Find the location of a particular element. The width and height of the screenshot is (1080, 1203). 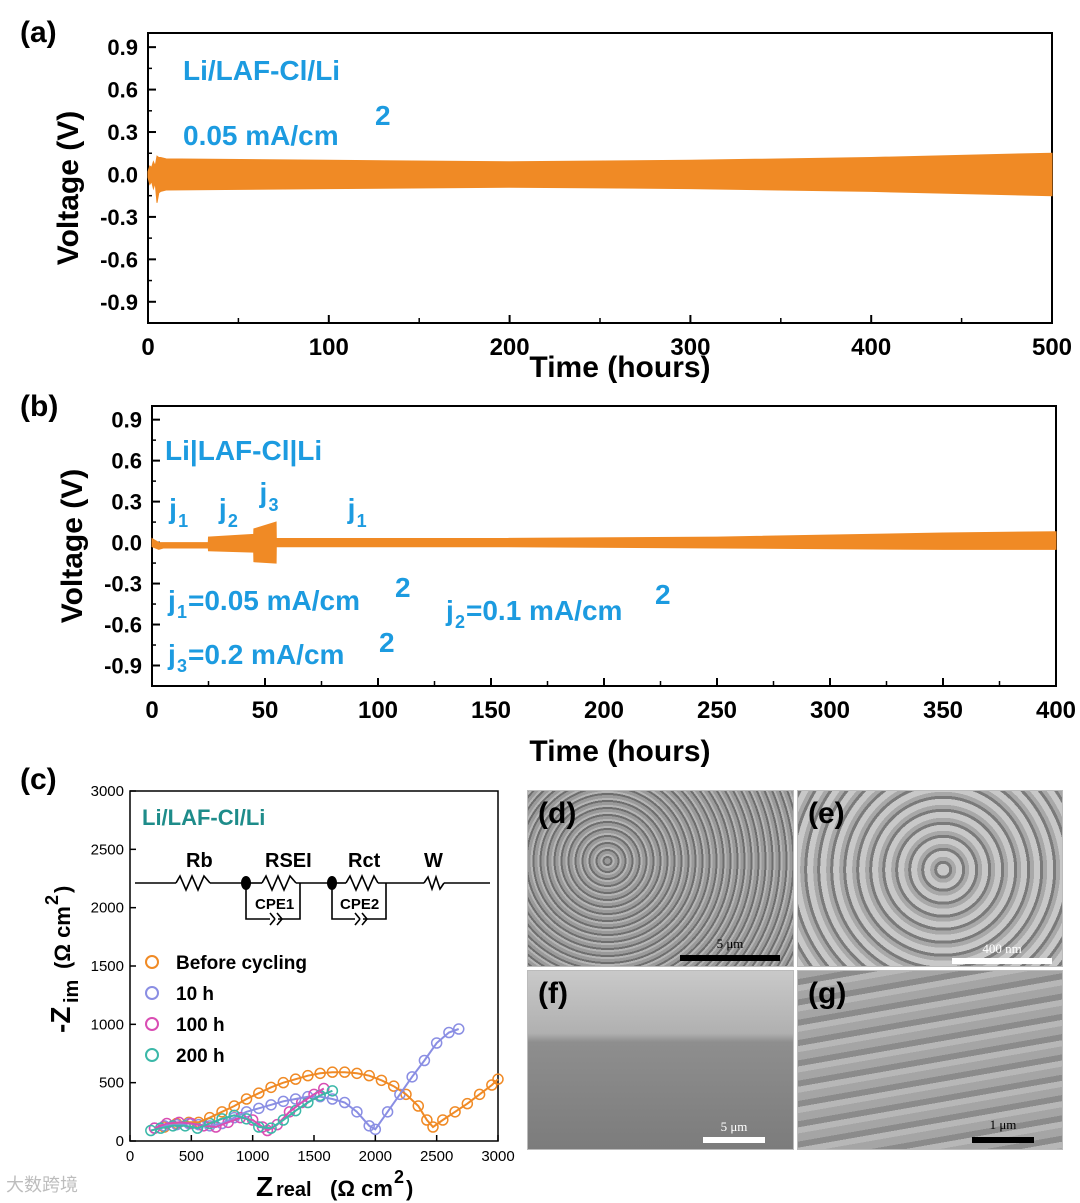

legend-j3: j 3 =0.2 mA/cm 2 is located at coordinates (281, 651).